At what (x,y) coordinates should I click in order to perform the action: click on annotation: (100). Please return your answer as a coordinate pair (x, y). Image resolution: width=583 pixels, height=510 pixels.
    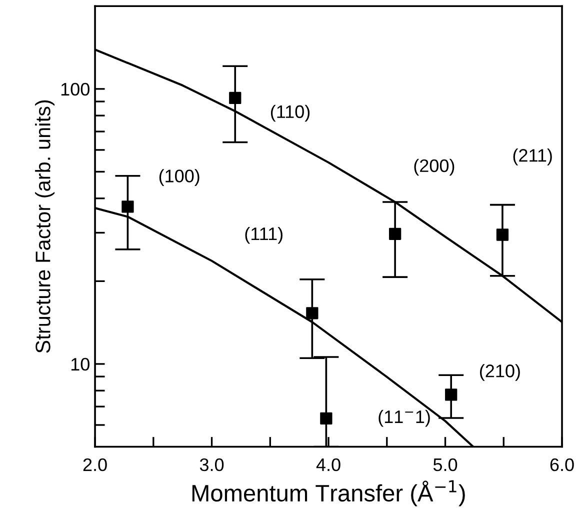
    Looking at the image, I should click on (179, 177).